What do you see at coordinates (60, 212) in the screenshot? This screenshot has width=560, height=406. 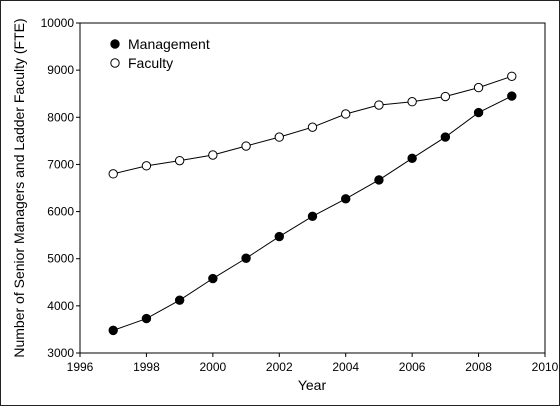 I see `y-tick-label: 6000` at bounding box center [60, 212].